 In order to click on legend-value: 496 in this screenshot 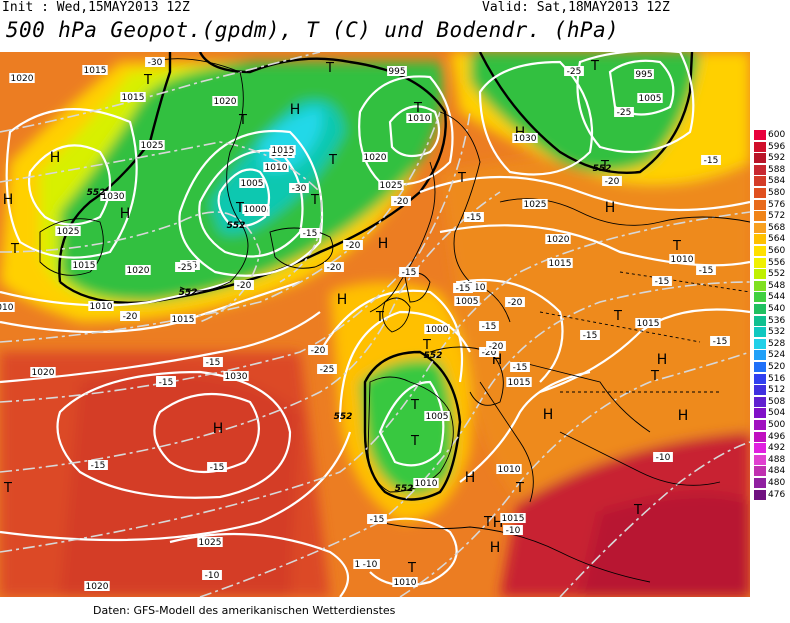, I will do `click(777, 436)`.